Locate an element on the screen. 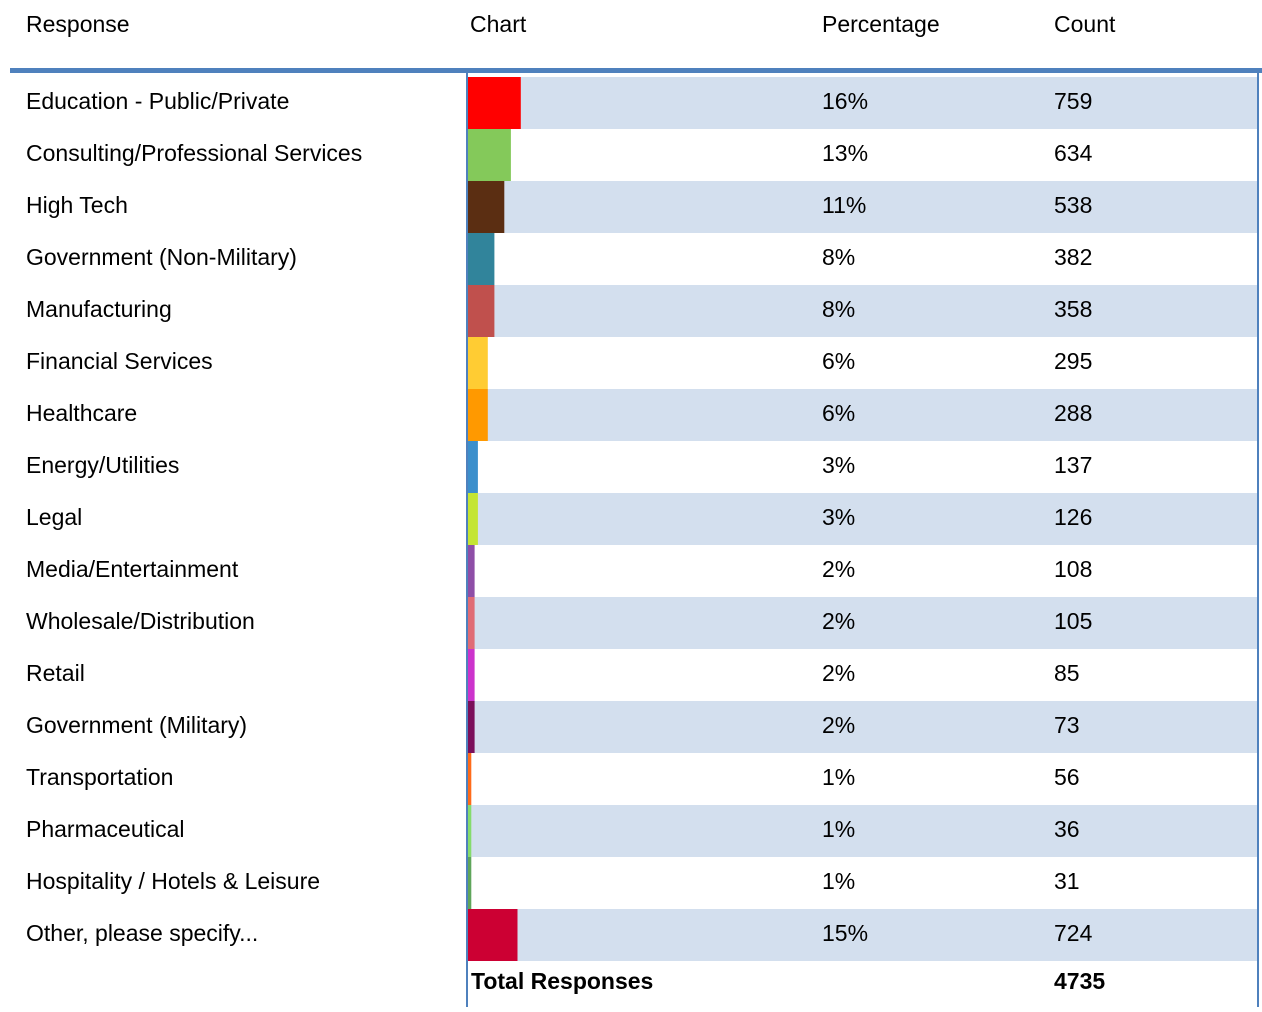 This screenshot has width=1262, height=1012. left-border is located at coordinates (467, 539).